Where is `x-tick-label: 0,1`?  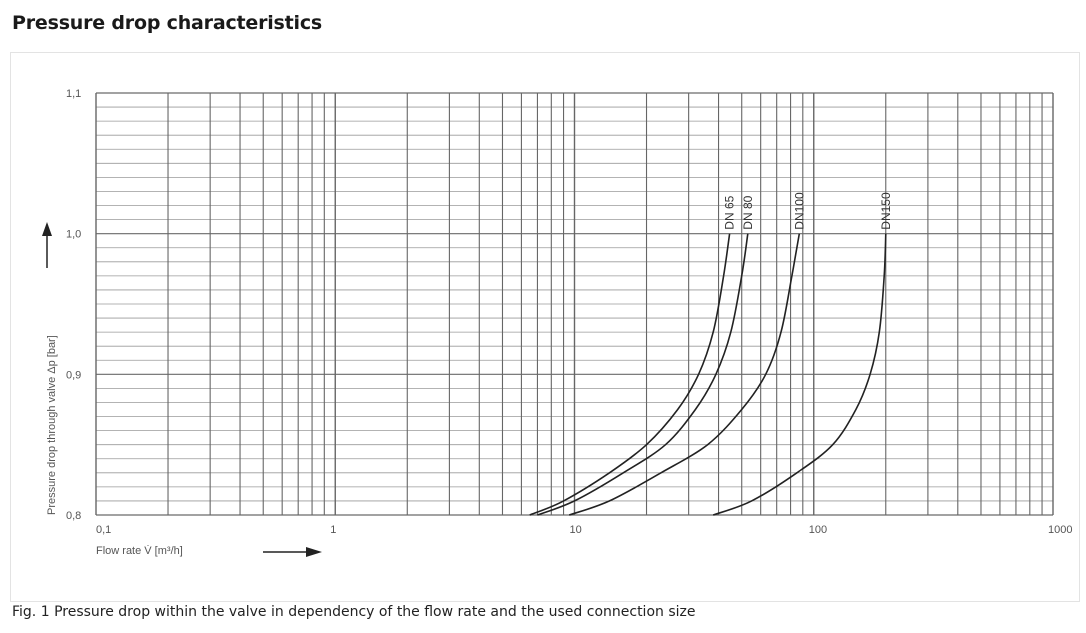
x-tick-label: 0,1 is located at coordinates (103, 530).